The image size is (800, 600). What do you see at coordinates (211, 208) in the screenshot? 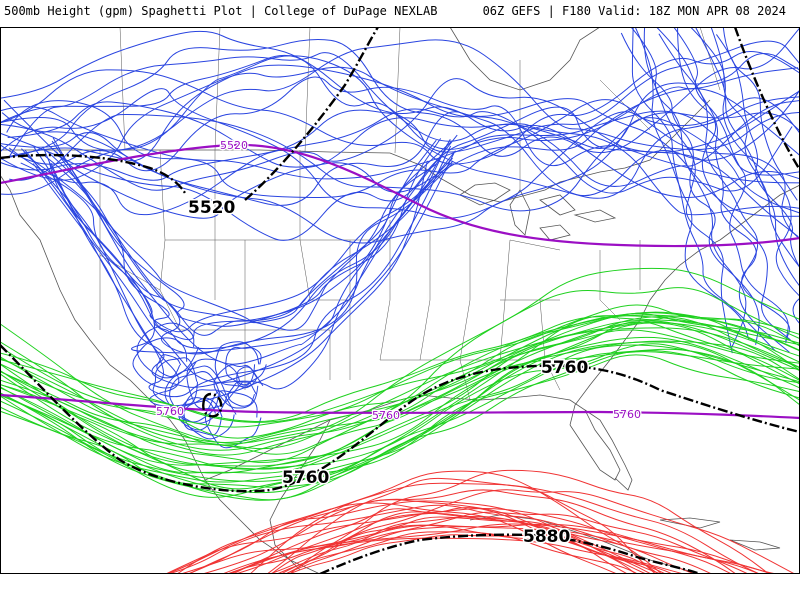
I see `mean-label-5520: 5520` at bounding box center [211, 208].